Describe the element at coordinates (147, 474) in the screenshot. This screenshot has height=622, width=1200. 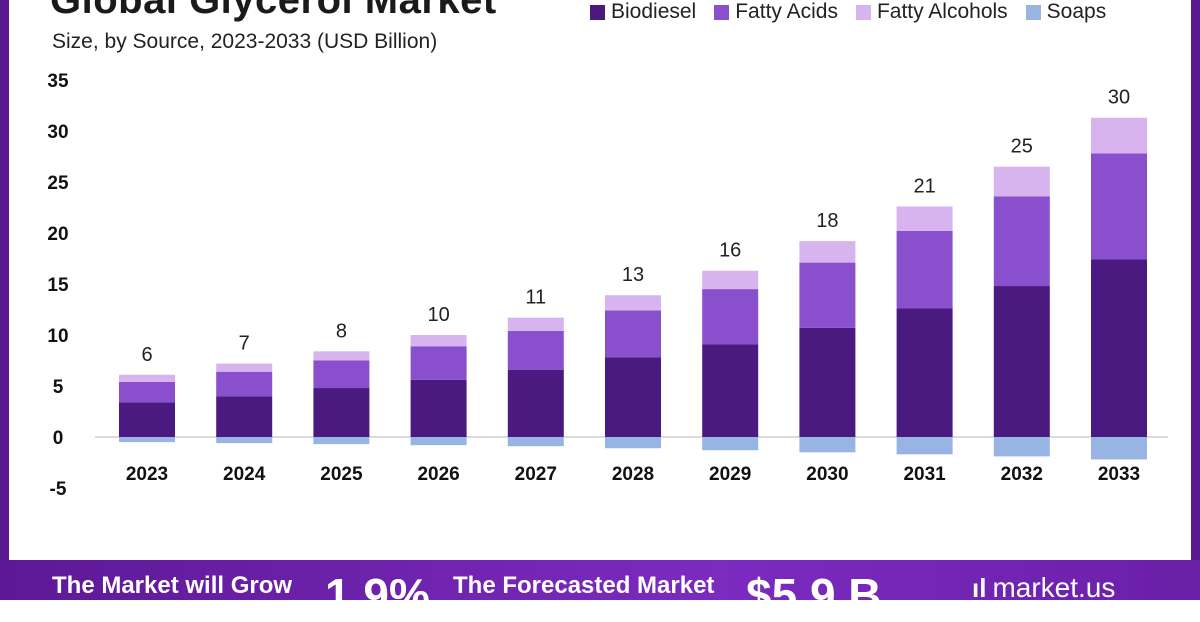
I see `x-tick-label: 2023` at that location.